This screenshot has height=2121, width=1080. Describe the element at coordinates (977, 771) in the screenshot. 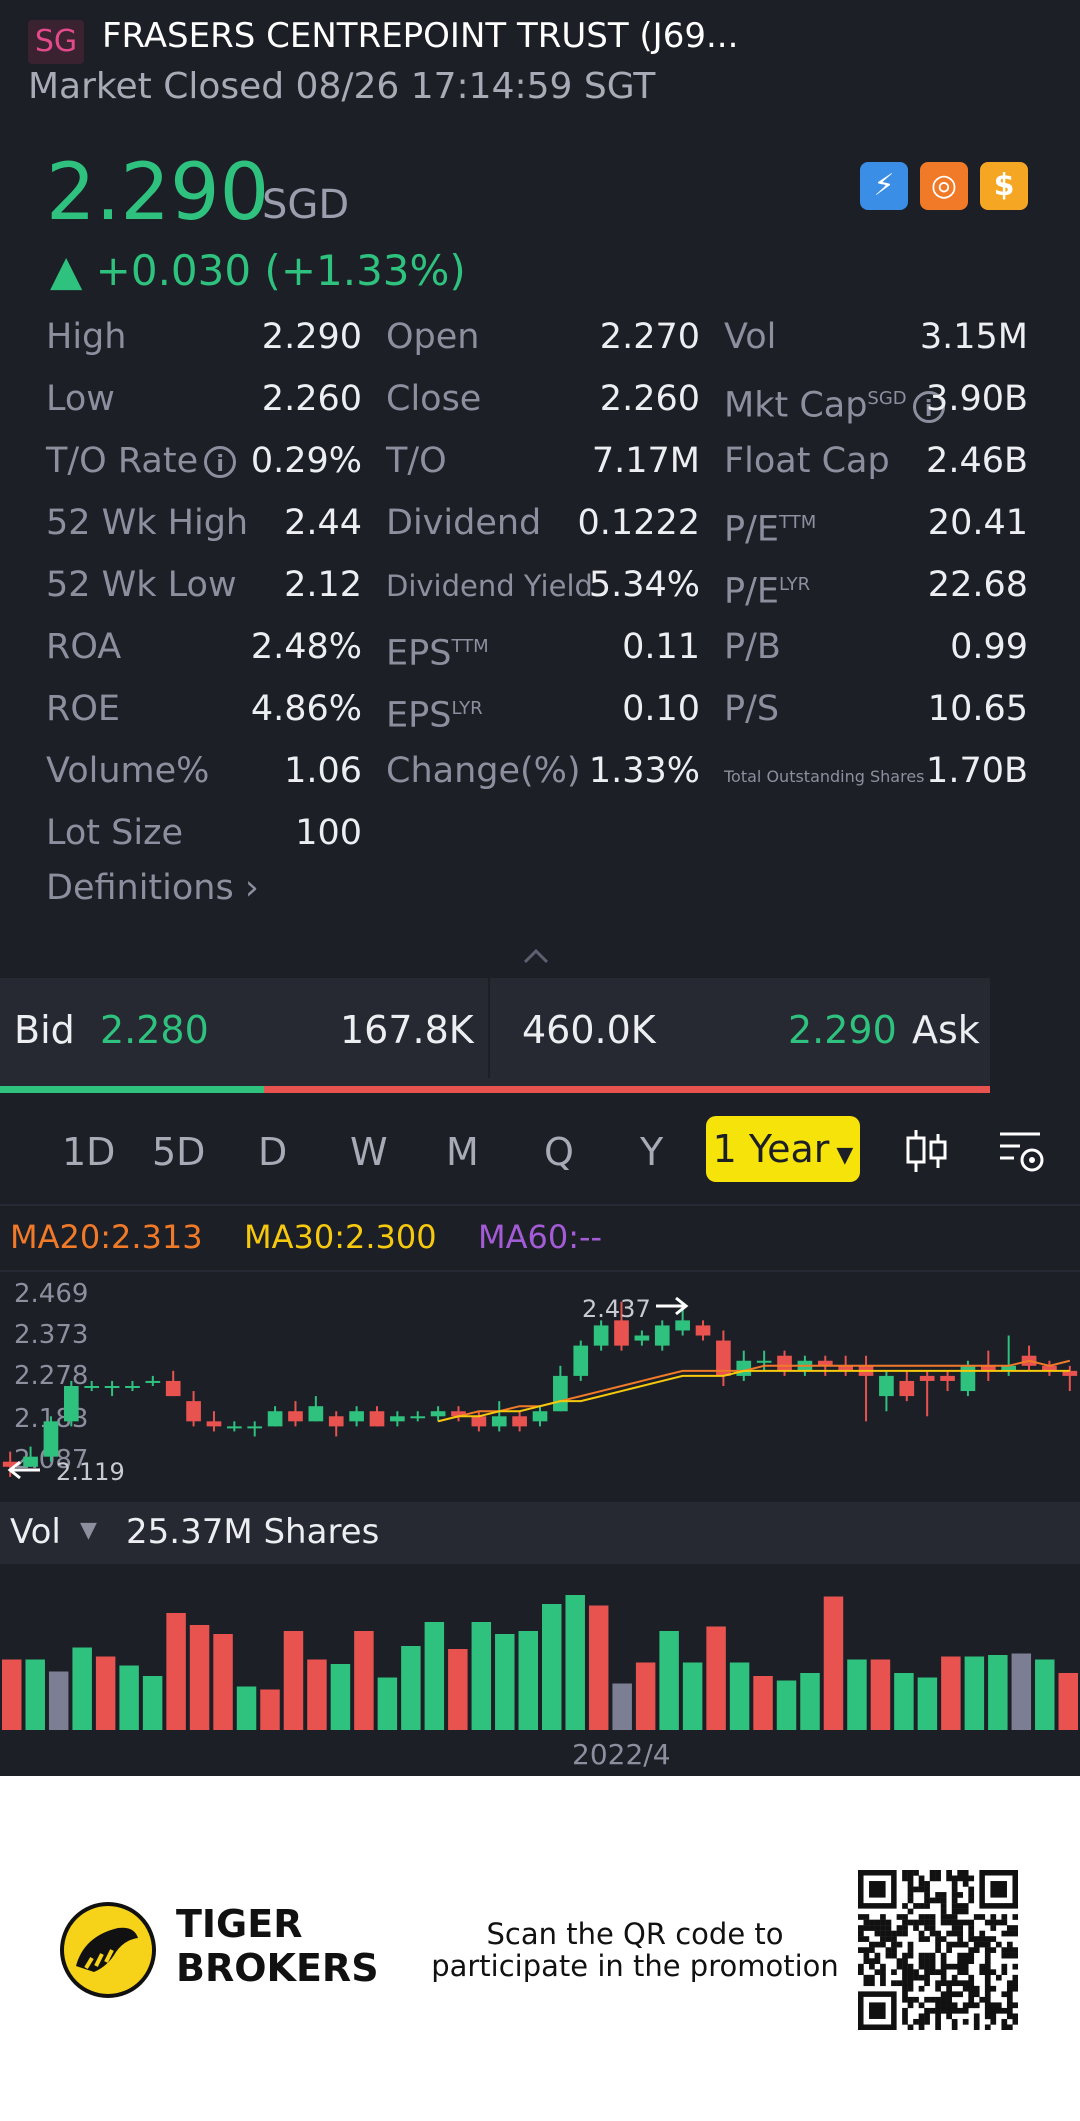

I see `stat-value: 1.70B` at that location.